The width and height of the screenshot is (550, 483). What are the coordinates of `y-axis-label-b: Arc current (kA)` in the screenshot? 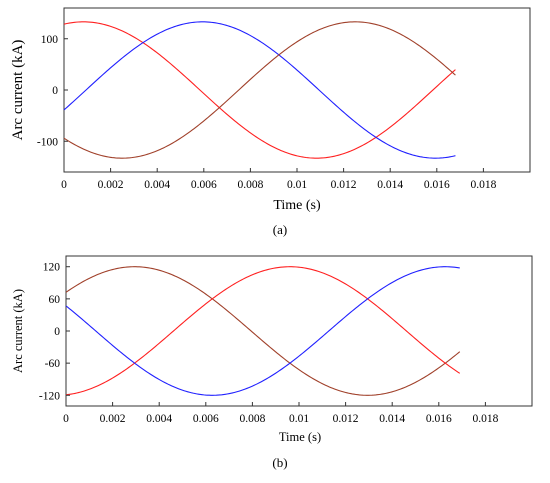 It's located at (18, 331).